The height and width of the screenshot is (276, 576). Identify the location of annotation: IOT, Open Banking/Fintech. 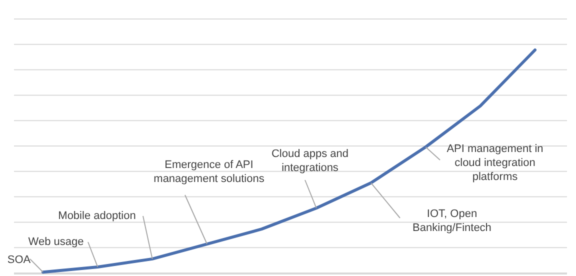
(452, 221).